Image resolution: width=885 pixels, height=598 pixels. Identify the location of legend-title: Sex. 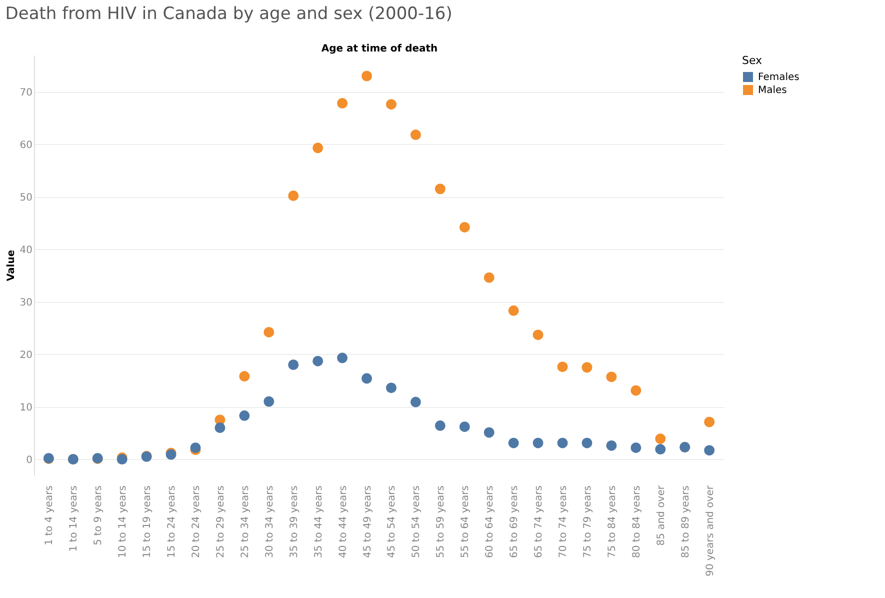
(752, 60).